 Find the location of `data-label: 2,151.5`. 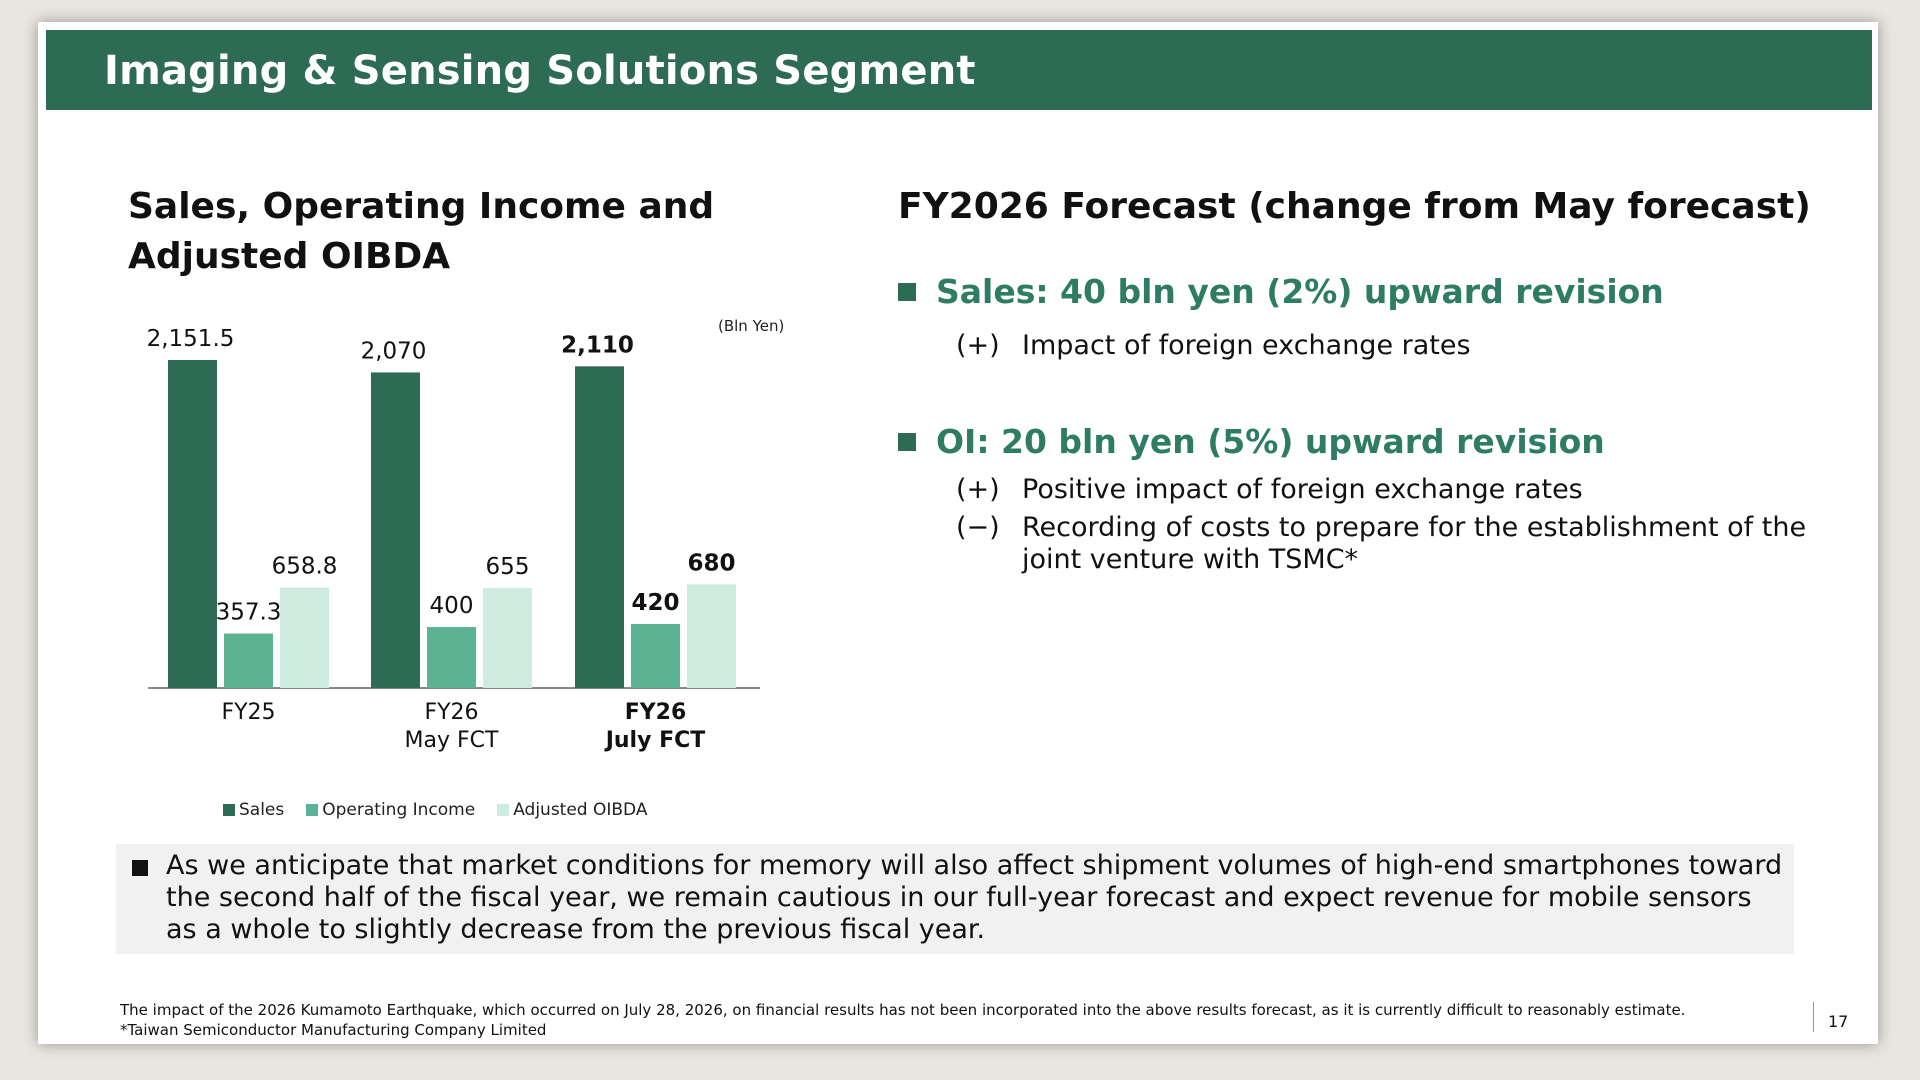

data-label: 2,151.5 is located at coordinates (191, 339).